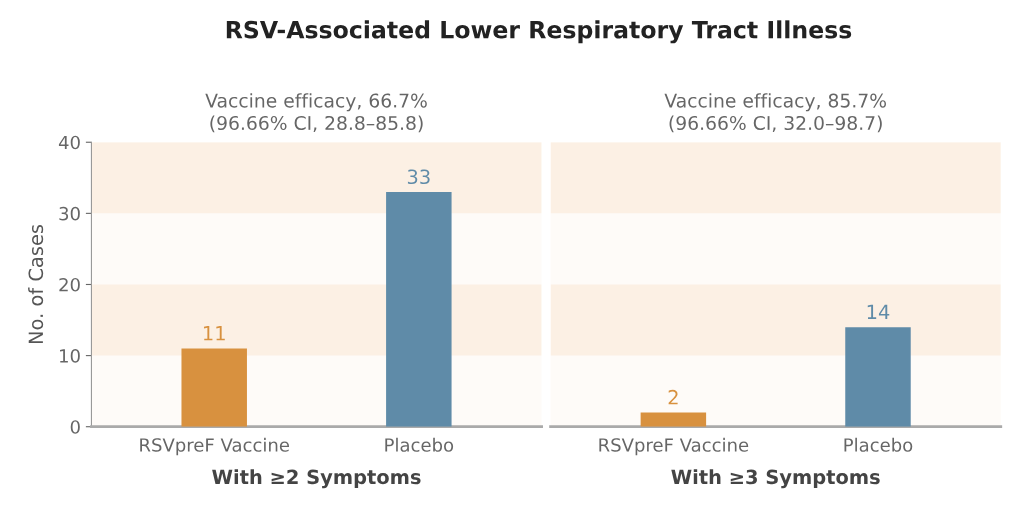 Image resolution: width=1016 pixels, height=508 pixels. I want to click on x-axis-title: With ≥2 Symptoms, so click(316, 479).